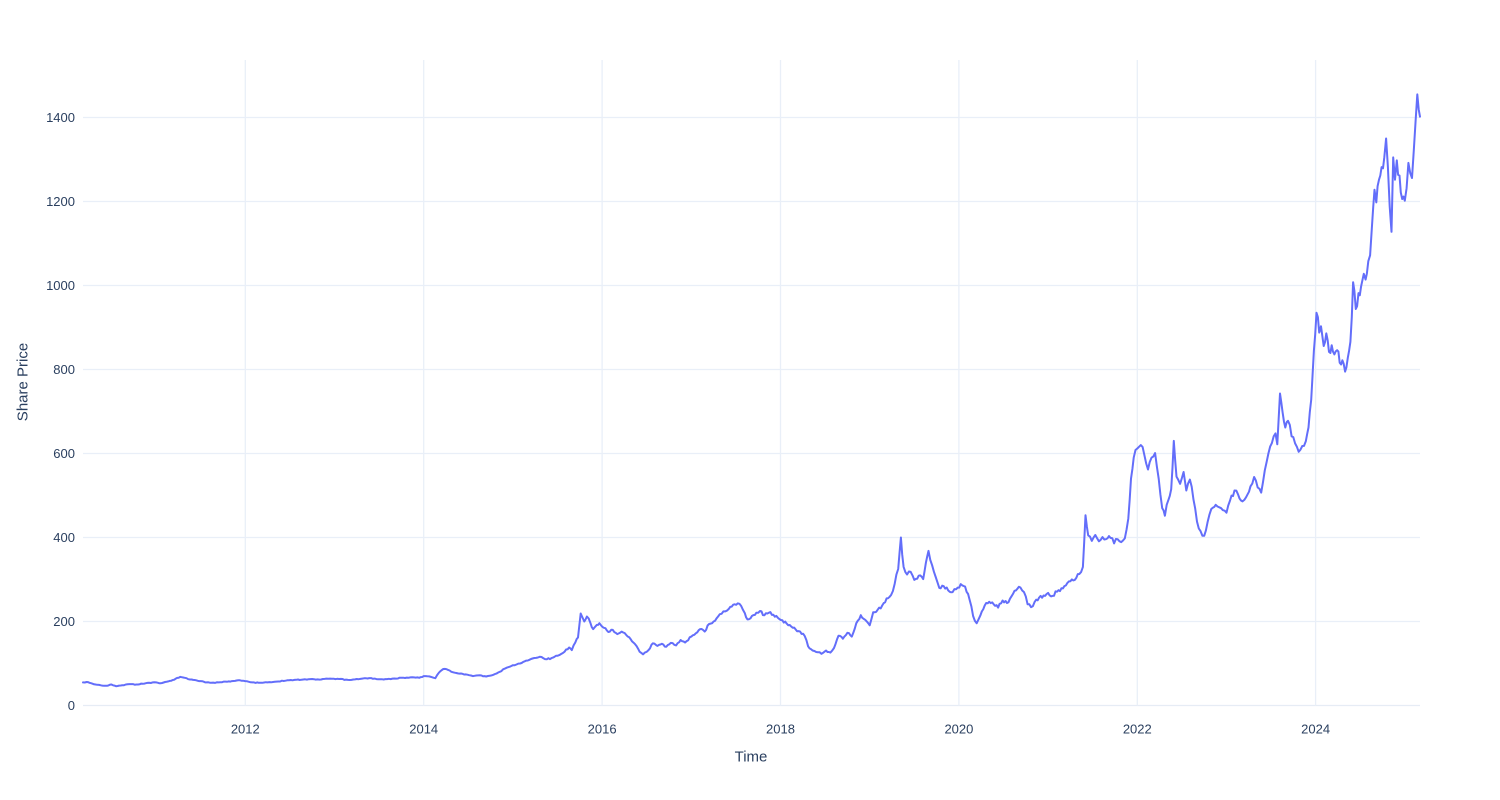 The width and height of the screenshot is (1500, 800). Describe the element at coordinates (602, 729) in the screenshot. I see `x-tick-label: 2016` at that location.